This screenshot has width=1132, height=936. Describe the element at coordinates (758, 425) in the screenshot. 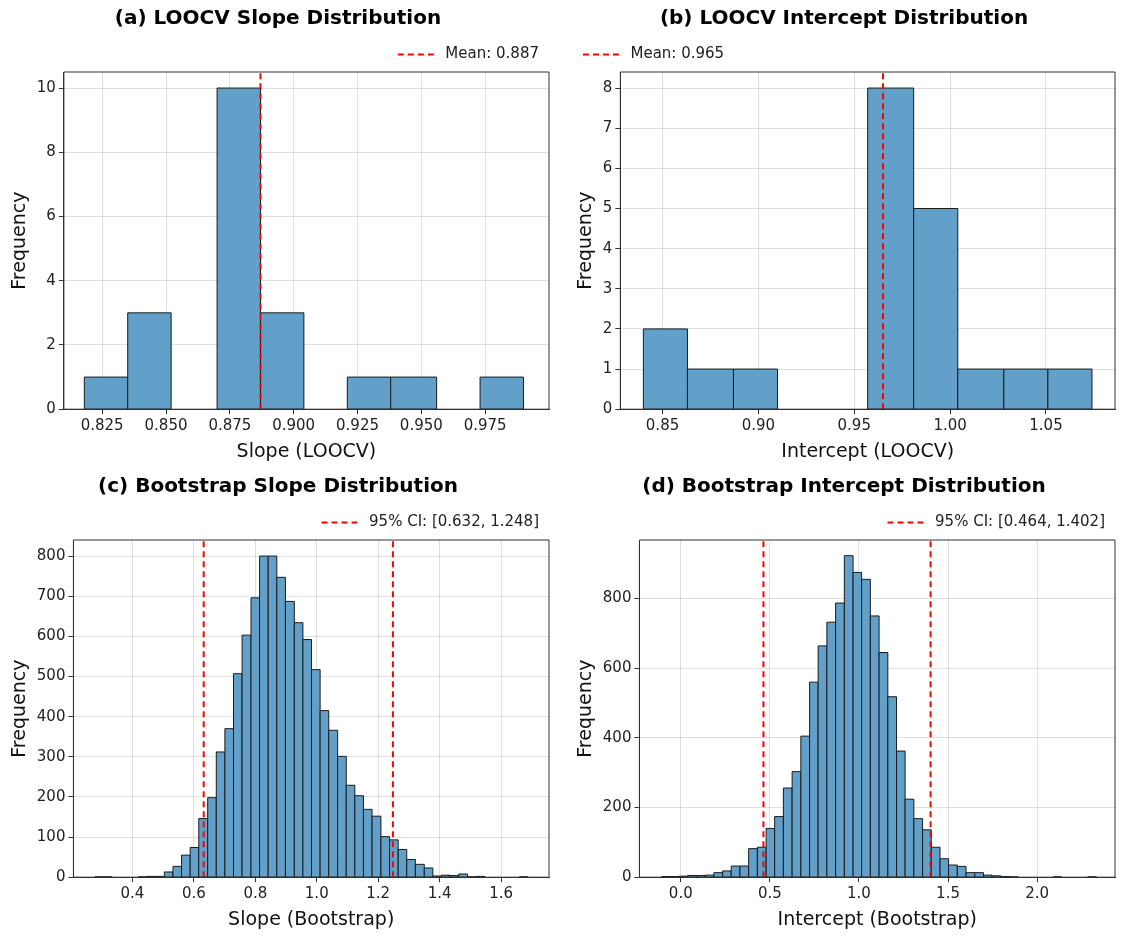

I see `x-tick-label: 0.90` at that location.